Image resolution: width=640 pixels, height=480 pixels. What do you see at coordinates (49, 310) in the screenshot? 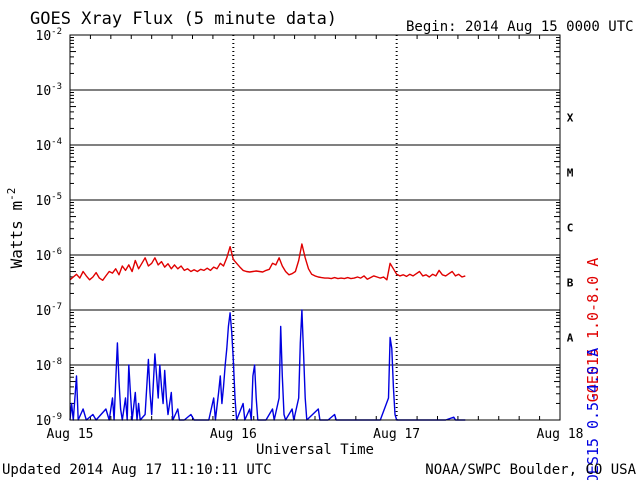
I see `y-tick-label: 10⁻⁷` at bounding box center [49, 310].